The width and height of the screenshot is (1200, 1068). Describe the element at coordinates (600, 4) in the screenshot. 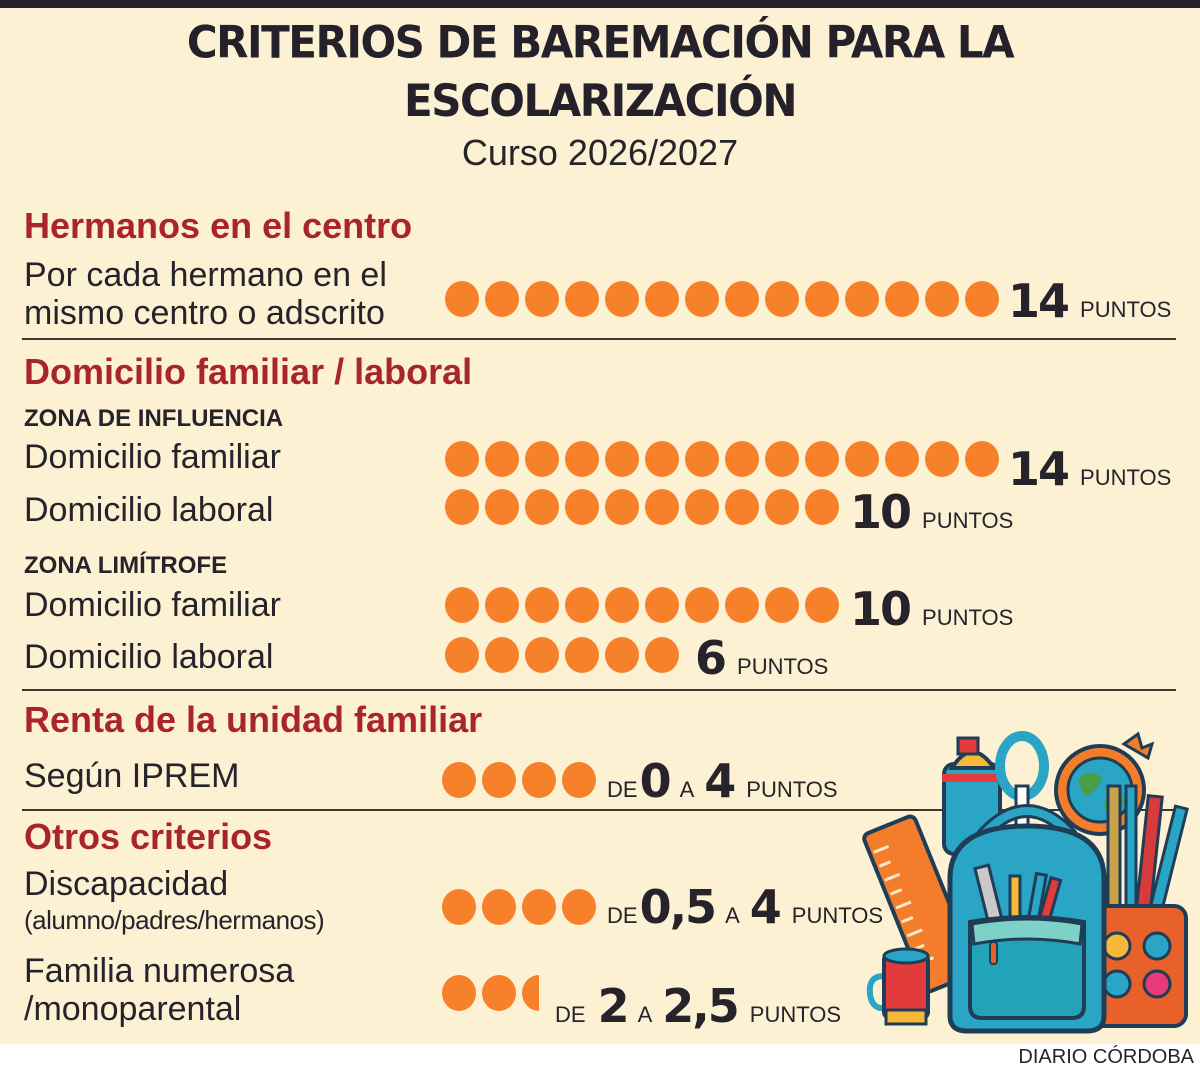

I see `top-bar` at that location.